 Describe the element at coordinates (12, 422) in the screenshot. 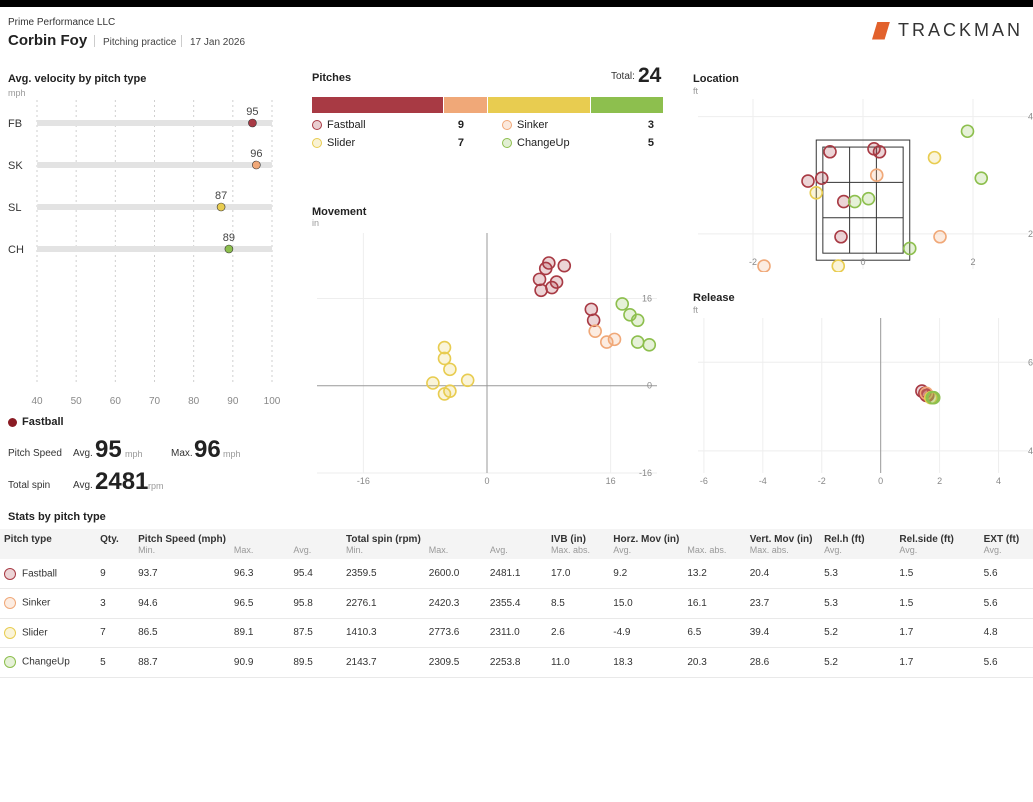

I see `fastball-dot-icon` at that location.